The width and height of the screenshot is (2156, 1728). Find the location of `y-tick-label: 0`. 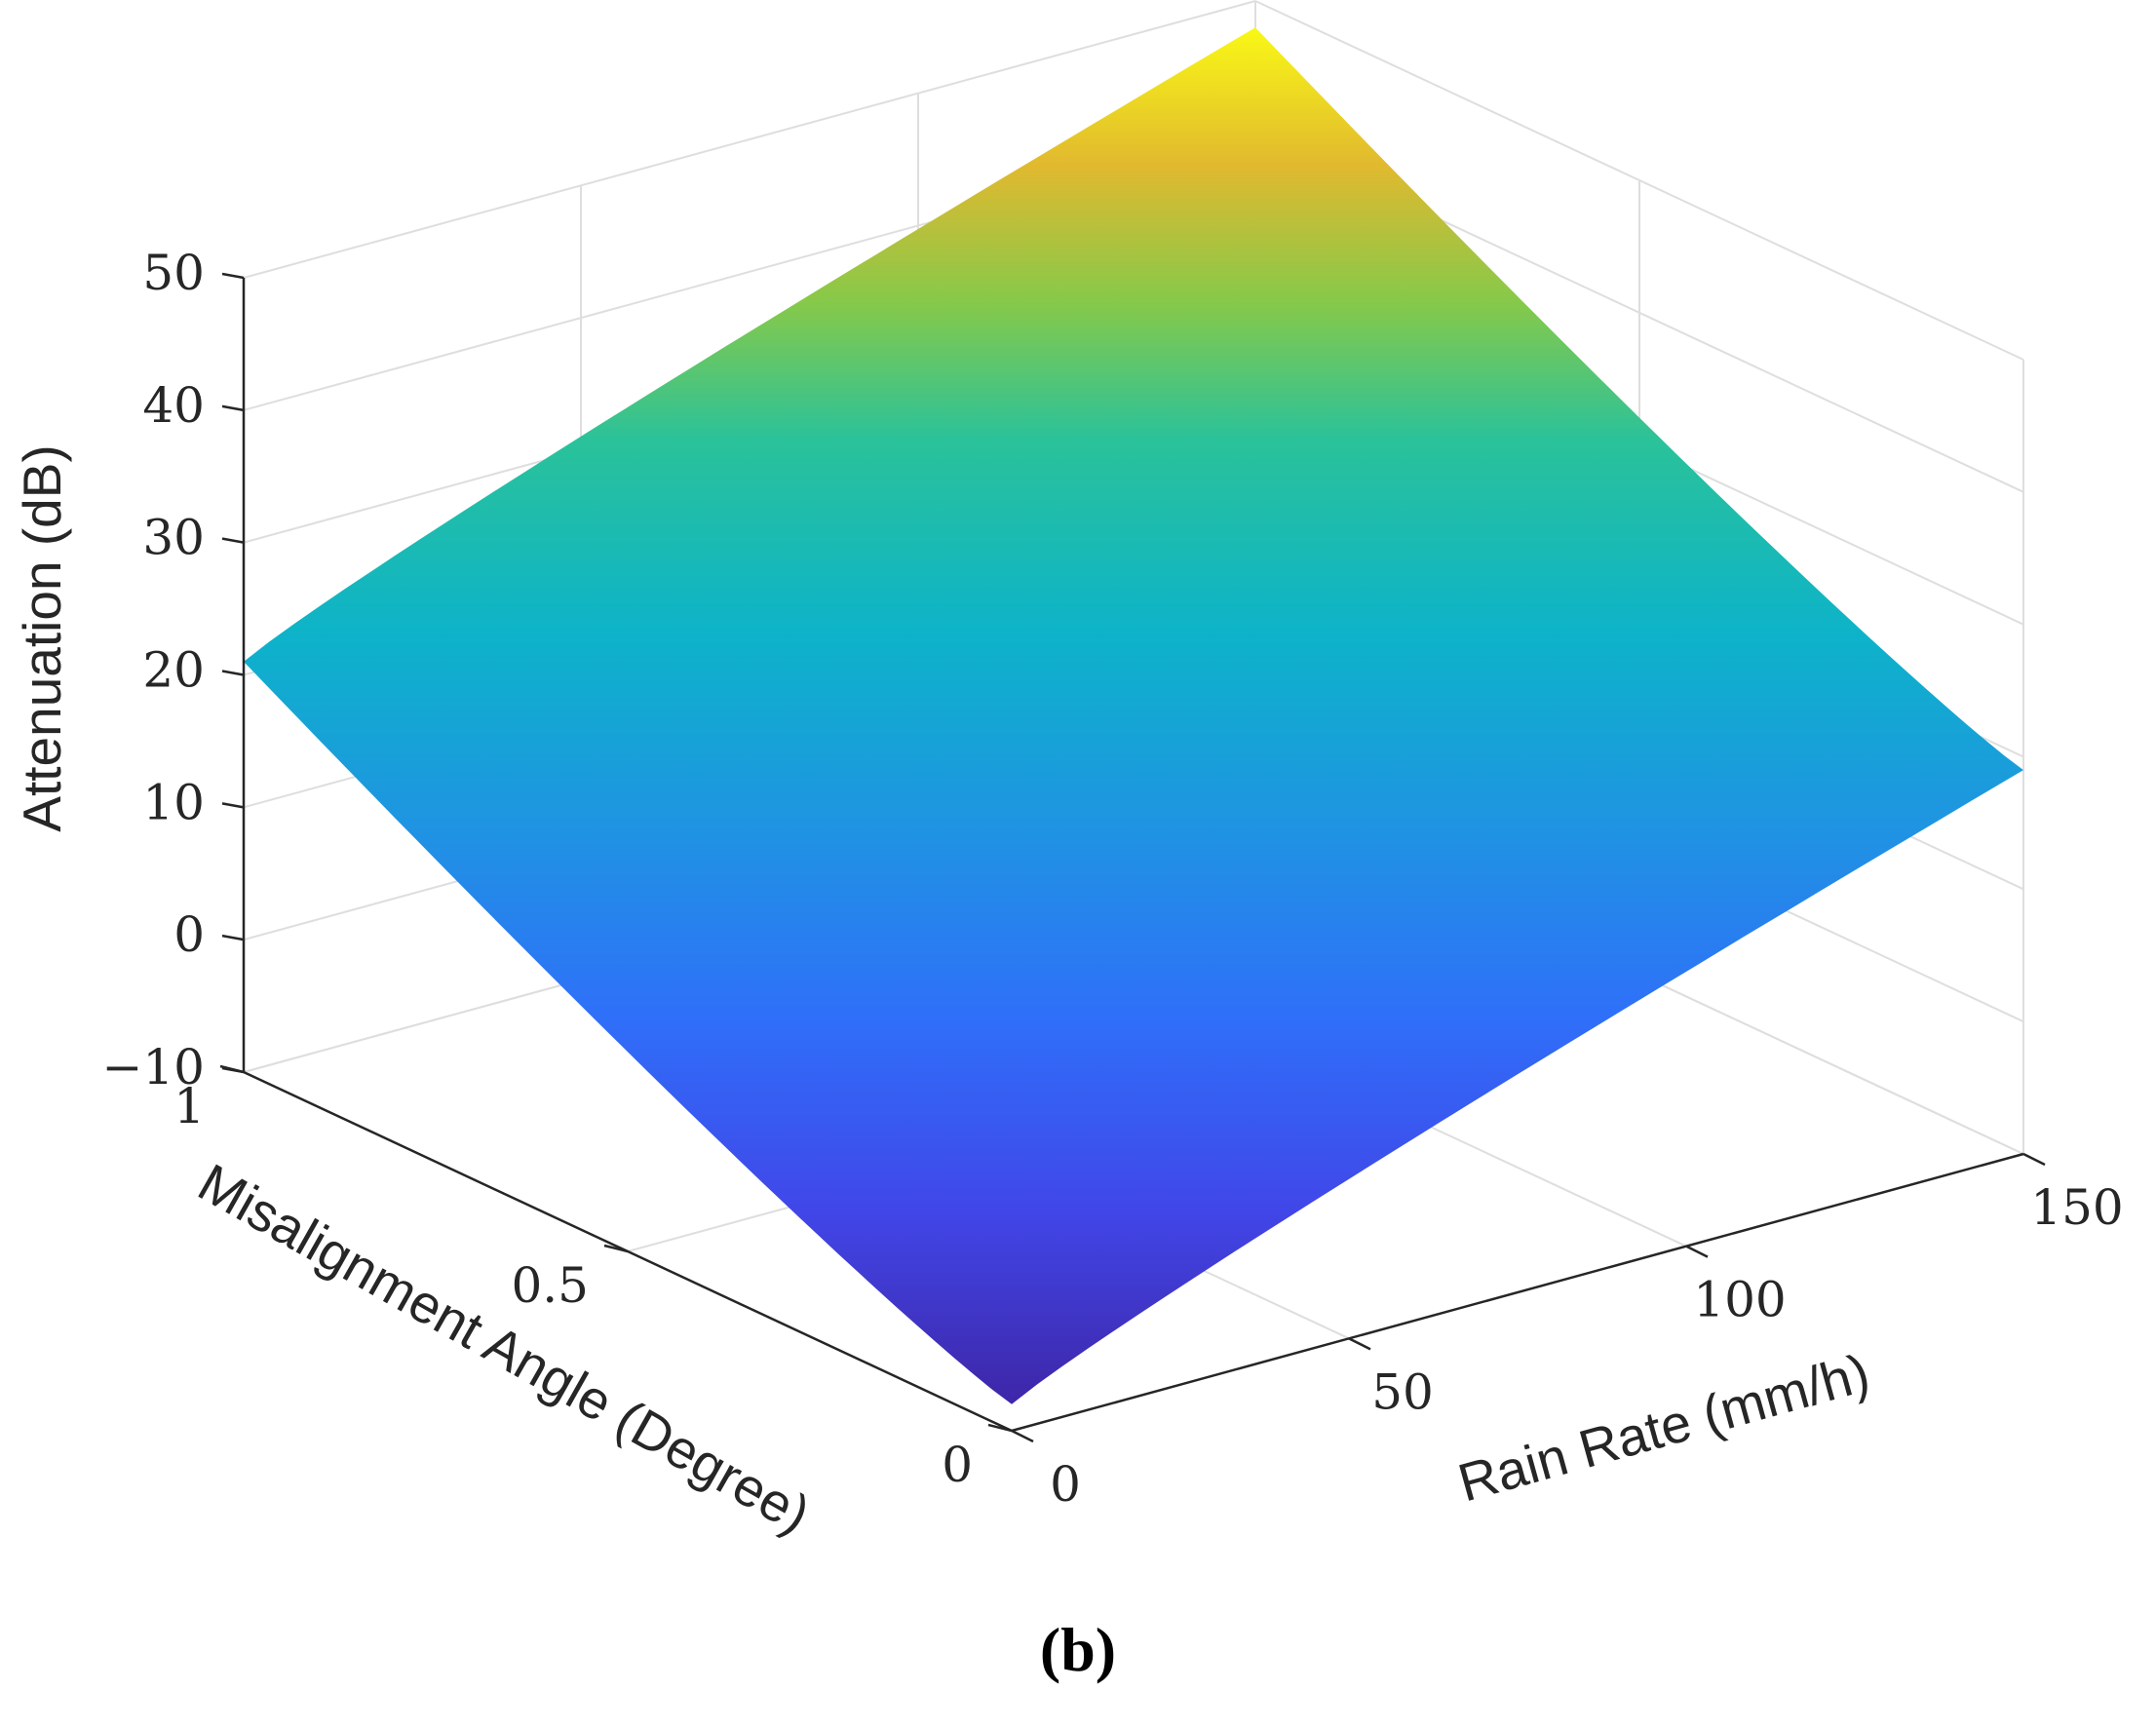

y-tick-label: 0 is located at coordinates (957, 1465).